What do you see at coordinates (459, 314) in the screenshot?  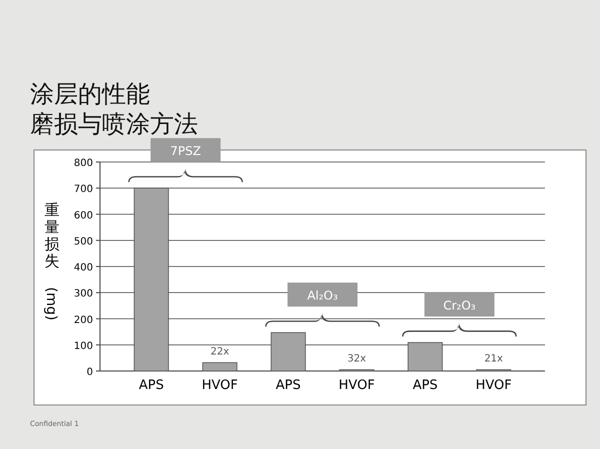 I see `curly-bracket: Cr₂O₃` at bounding box center [459, 314].